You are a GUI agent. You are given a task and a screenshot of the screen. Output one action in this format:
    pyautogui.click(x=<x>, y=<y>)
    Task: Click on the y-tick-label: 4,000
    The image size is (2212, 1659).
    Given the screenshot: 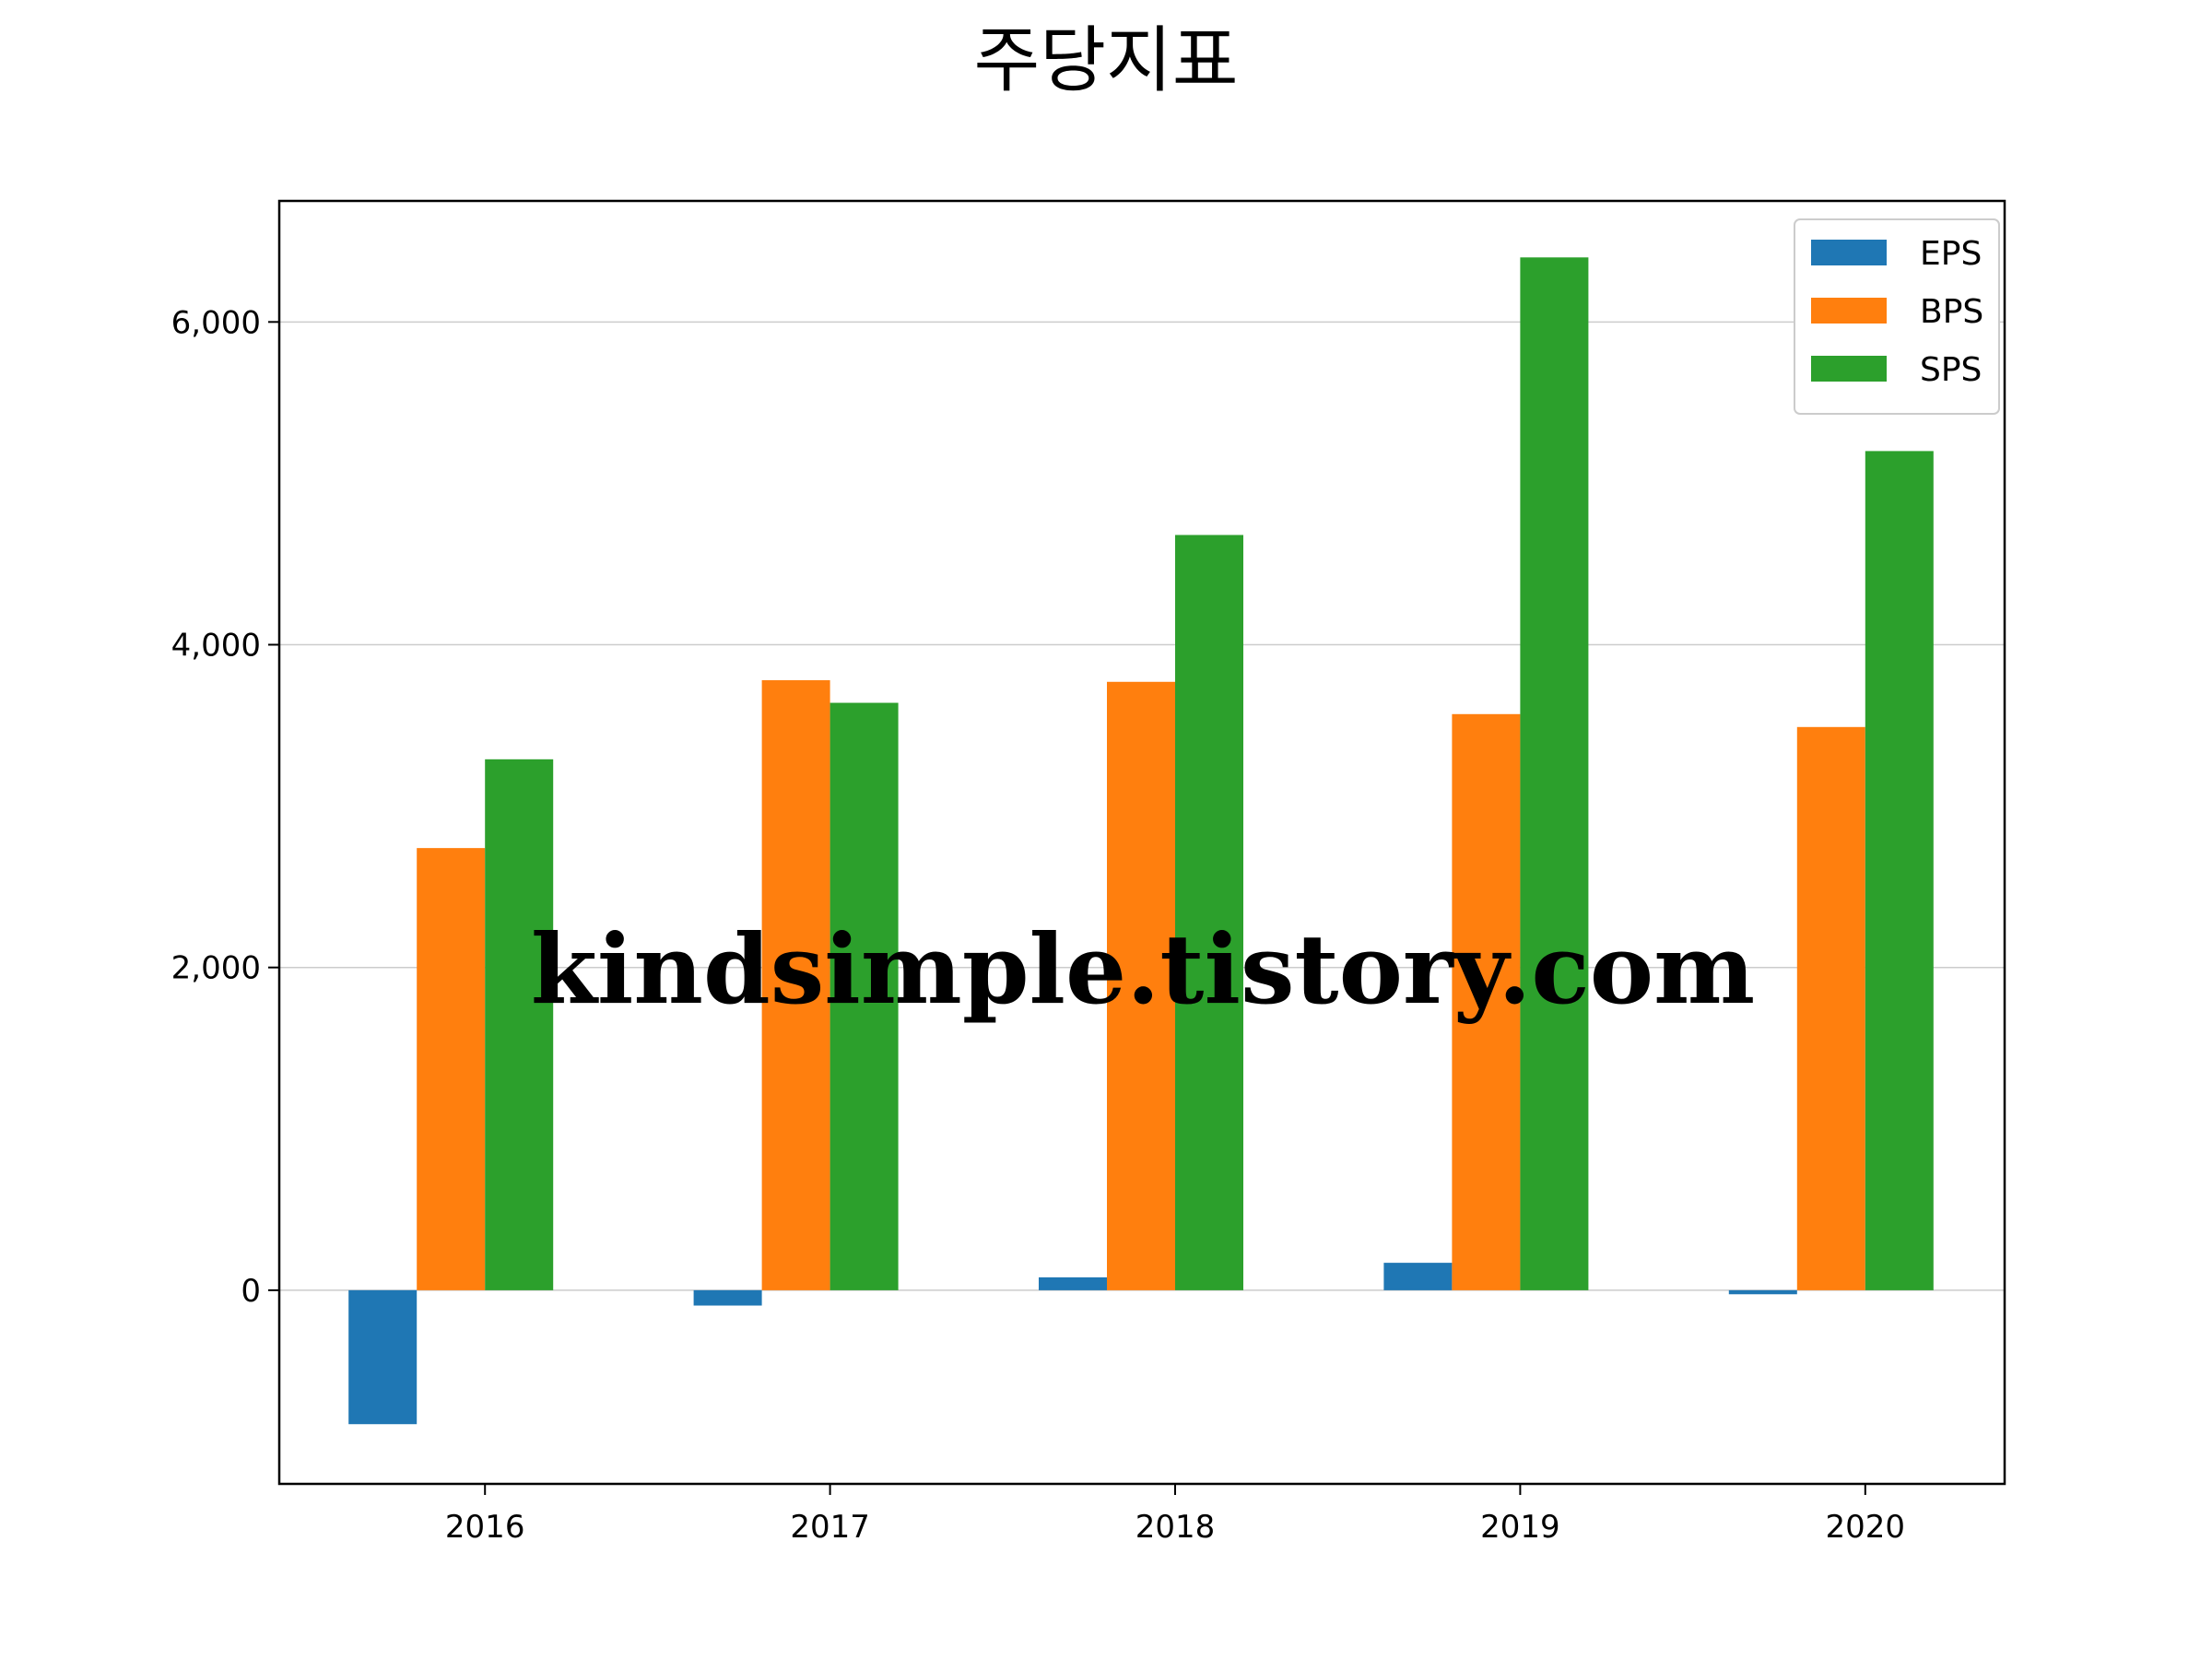 What is the action you would take?
    pyautogui.click(x=216, y=646)
    